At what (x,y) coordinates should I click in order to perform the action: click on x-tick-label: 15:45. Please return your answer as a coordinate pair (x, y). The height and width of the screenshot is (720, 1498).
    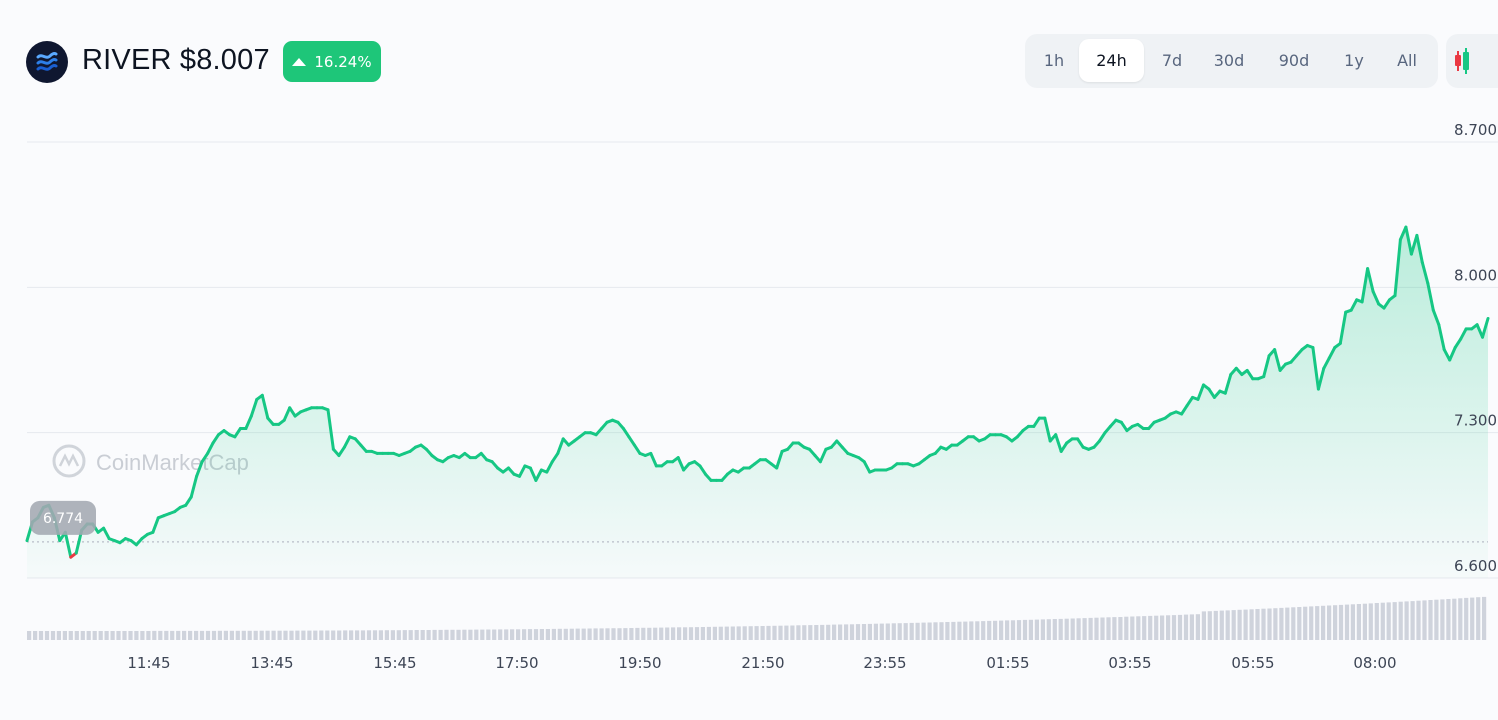
    Looking at the image, I should click on (394, 663).